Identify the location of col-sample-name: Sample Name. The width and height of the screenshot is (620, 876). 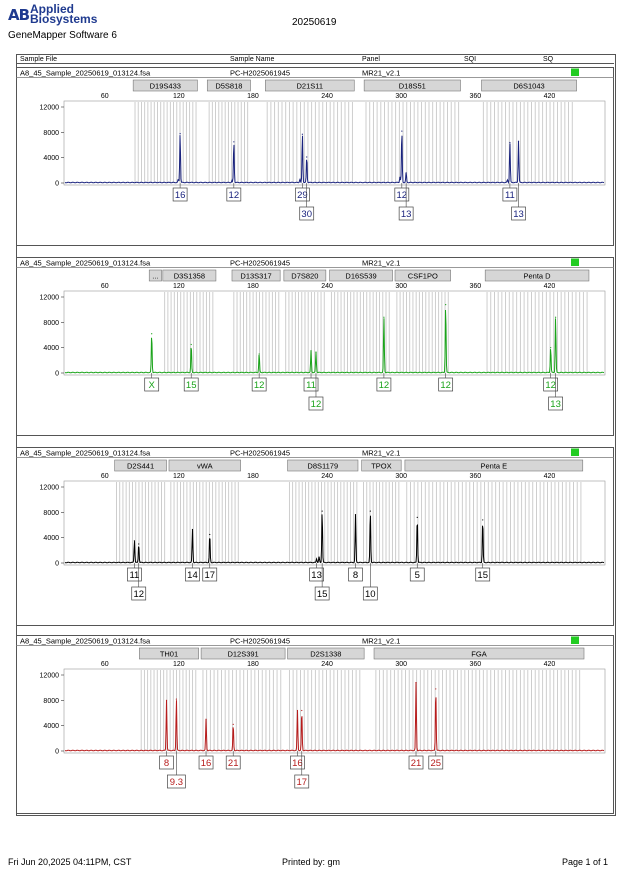
(252, 59).